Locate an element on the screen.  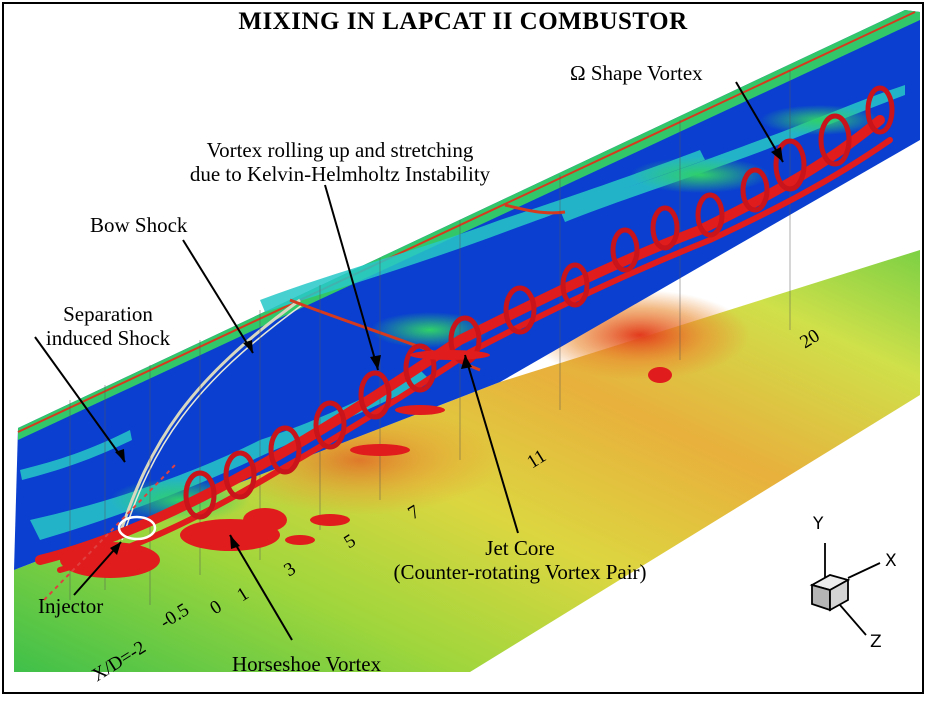
leader-omega is located at coordinates (759, 122).